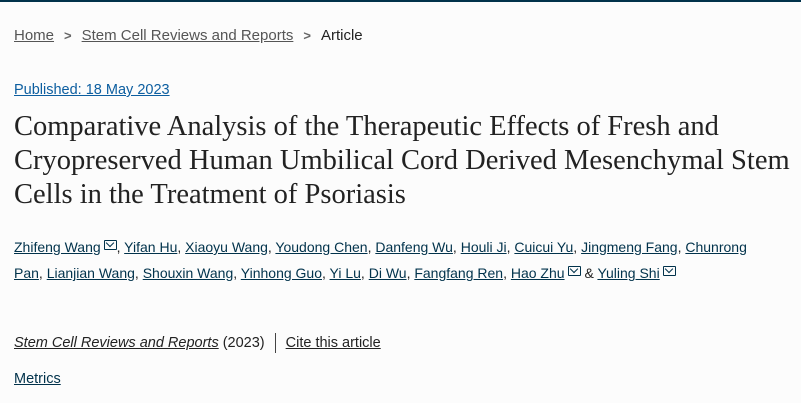  What do you see at coordinates (275, 343) in the screenshot?
I see `divider` at bounding box center [275, 343].